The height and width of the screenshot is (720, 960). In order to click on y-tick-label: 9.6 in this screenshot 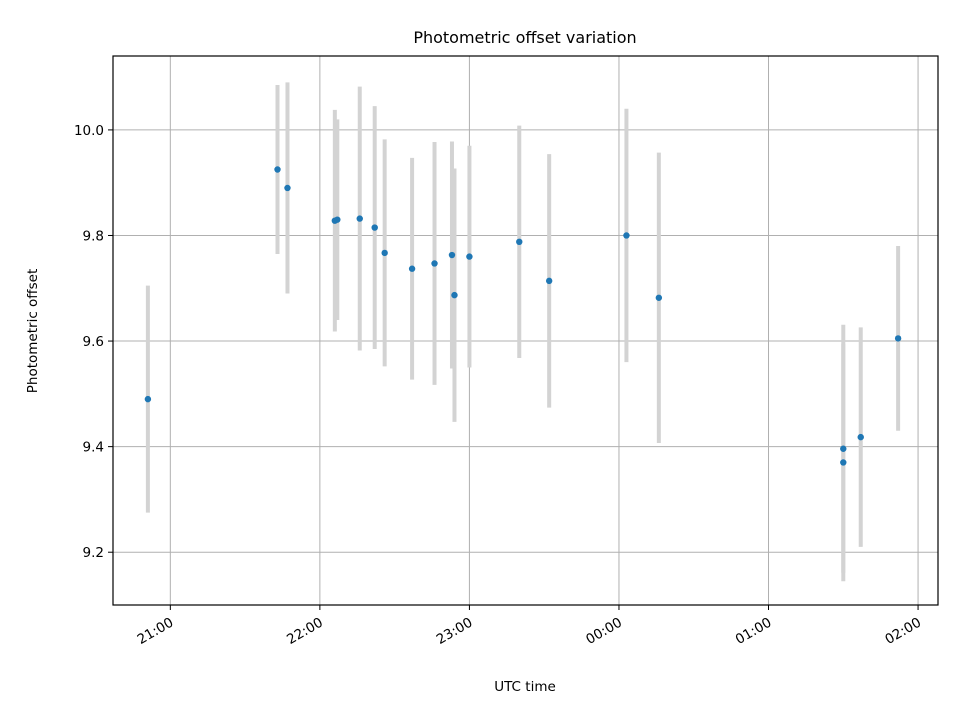, I will do `click(93, 342)`.